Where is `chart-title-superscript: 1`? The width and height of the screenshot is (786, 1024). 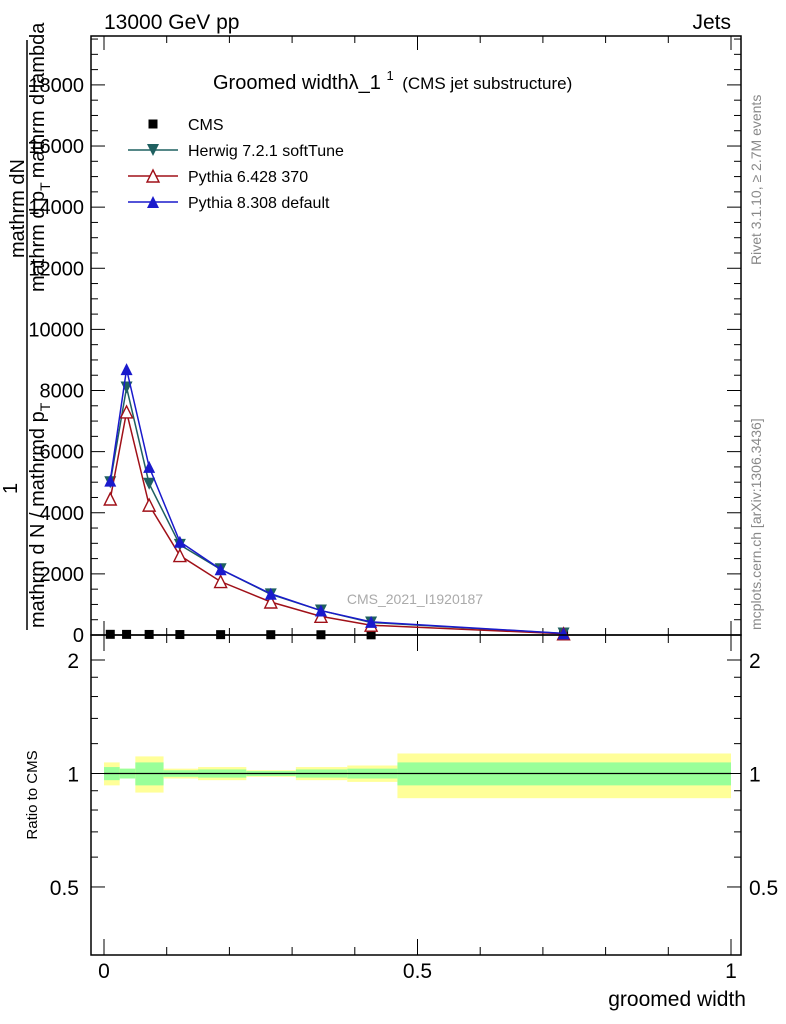 chart-title-superscript: 1 is located at coordinates (389, 75).